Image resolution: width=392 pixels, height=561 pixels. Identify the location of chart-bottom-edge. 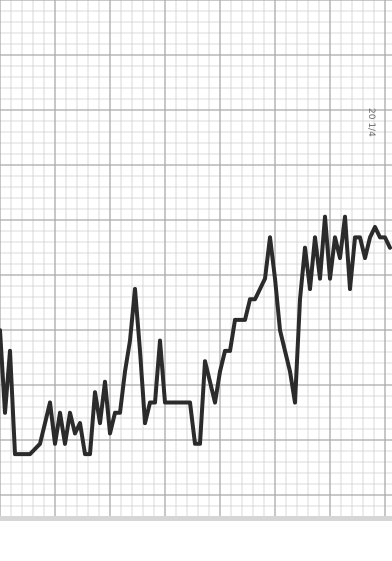
(196, 518).